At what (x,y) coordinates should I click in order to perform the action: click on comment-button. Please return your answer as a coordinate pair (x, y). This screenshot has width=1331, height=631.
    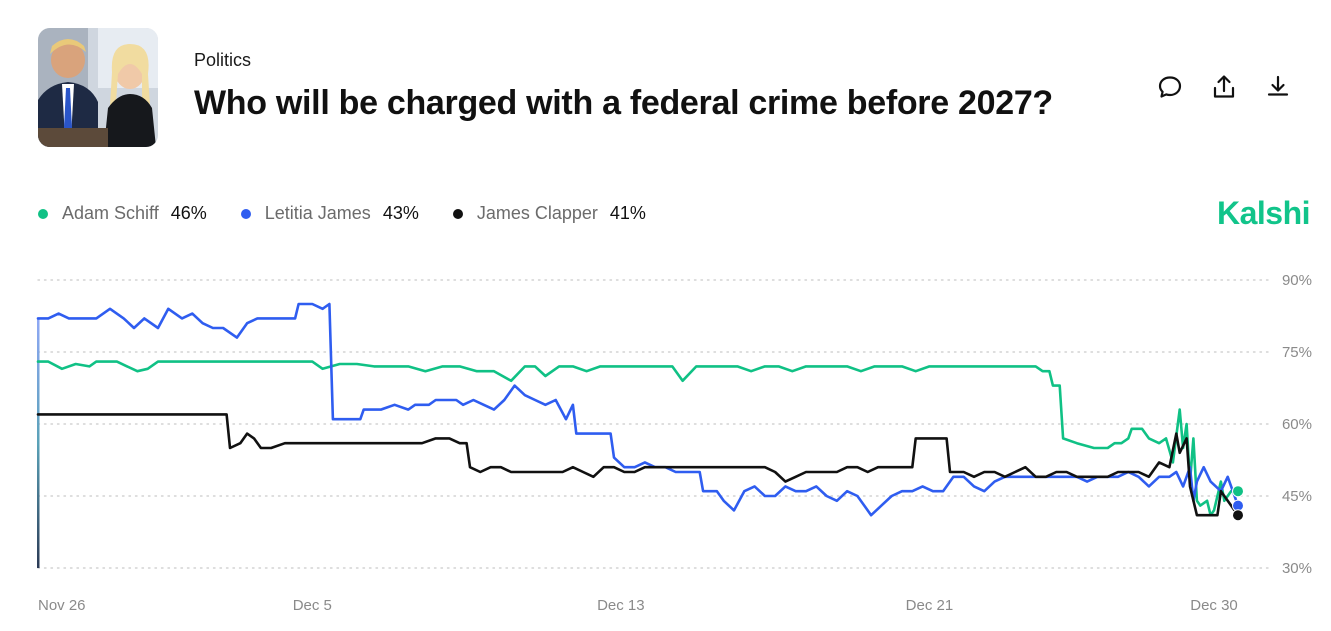
    Looking at the image, I should click on (1170, 87).